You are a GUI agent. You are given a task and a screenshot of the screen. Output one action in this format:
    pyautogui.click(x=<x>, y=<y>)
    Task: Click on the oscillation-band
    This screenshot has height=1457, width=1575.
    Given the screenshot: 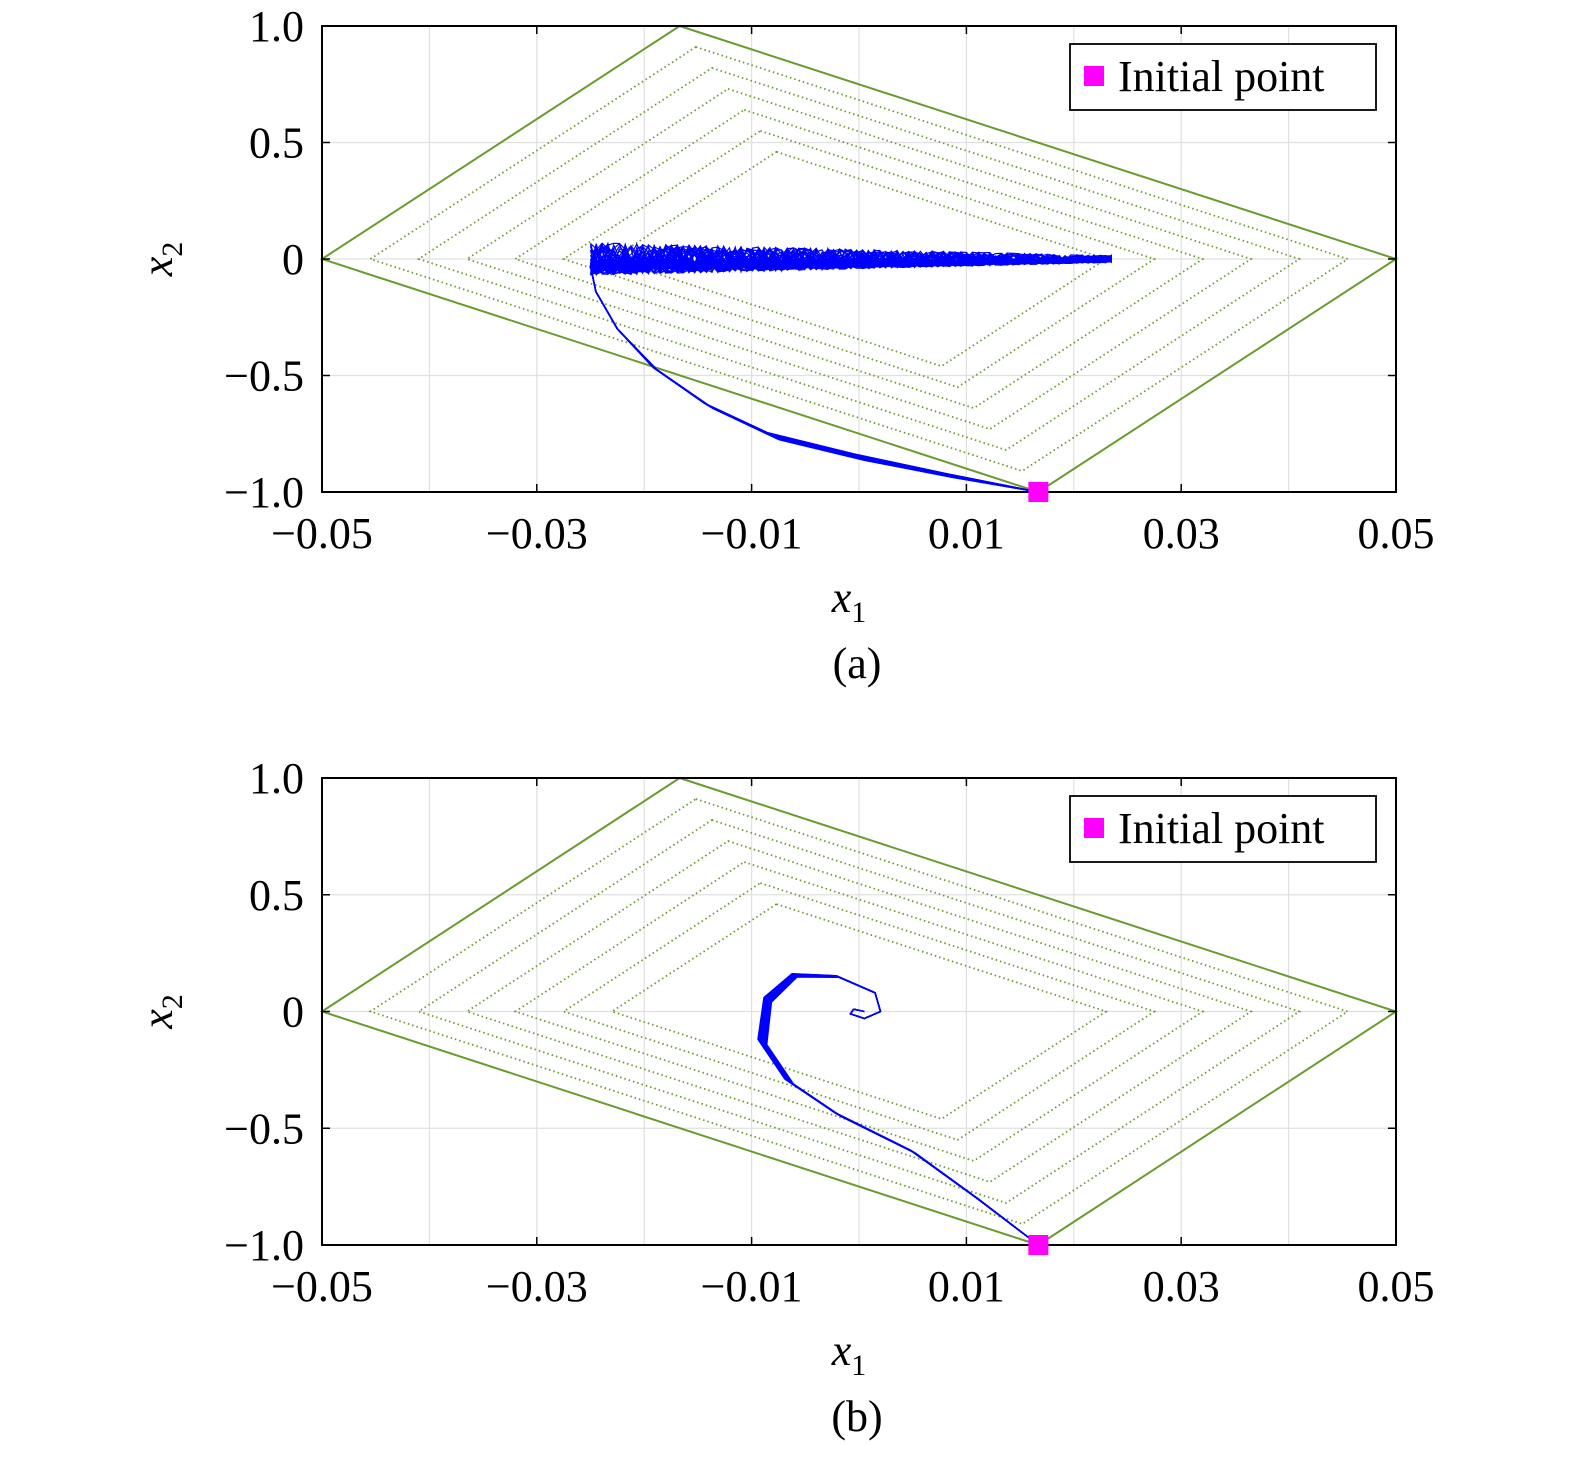 What is the action you would take?
    pyautogui.click(x=850, y=259)
    